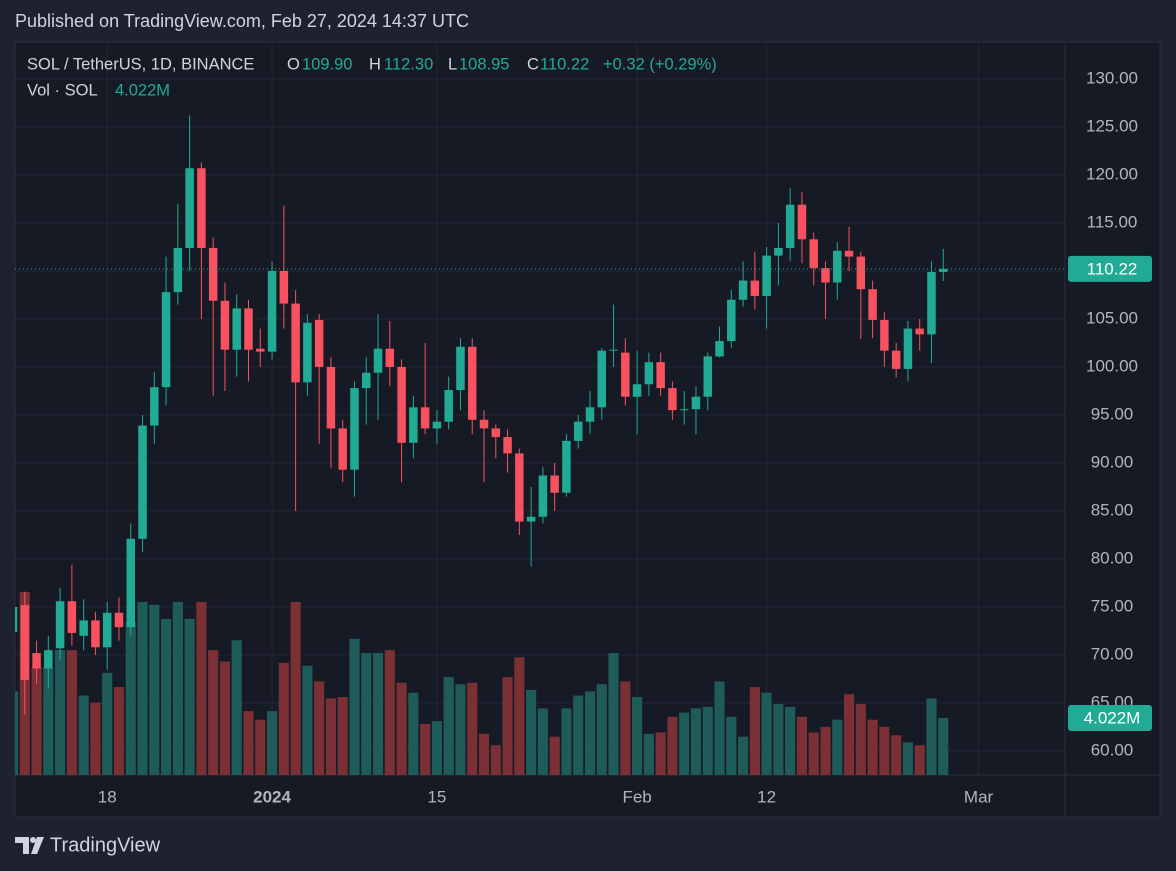 The width and height of the screenshot is (1176, 871). I want to click on last-price-label: 110.22, so click(1112, 268).